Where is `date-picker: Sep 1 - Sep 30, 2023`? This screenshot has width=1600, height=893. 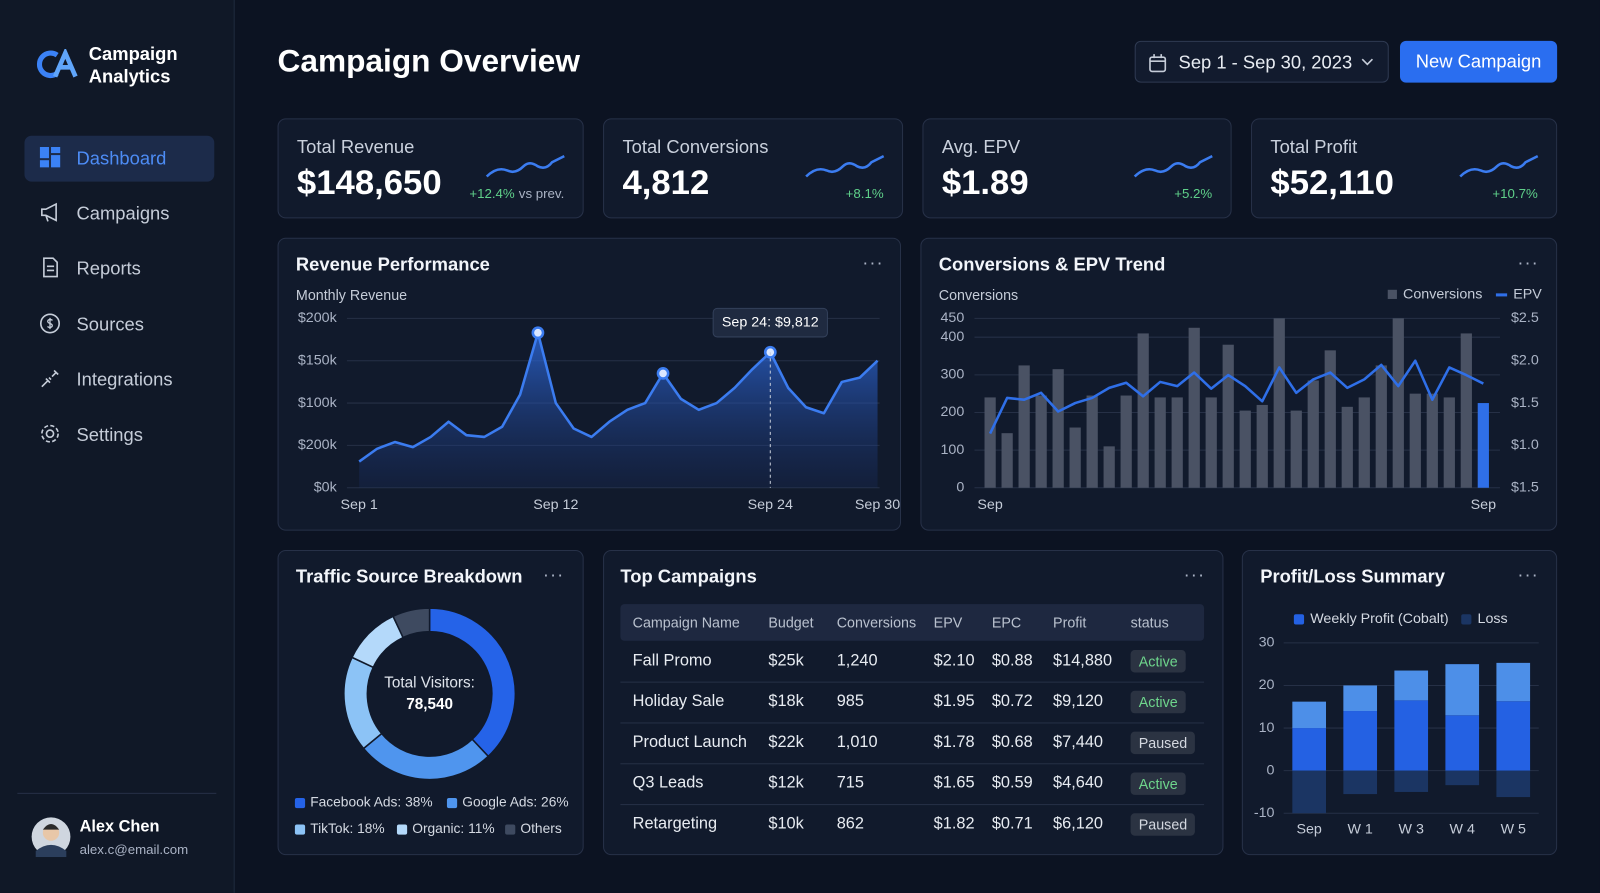 date-picker: Sep 1 - Sep 30, 2023 is located at coordinates (1261, 61).